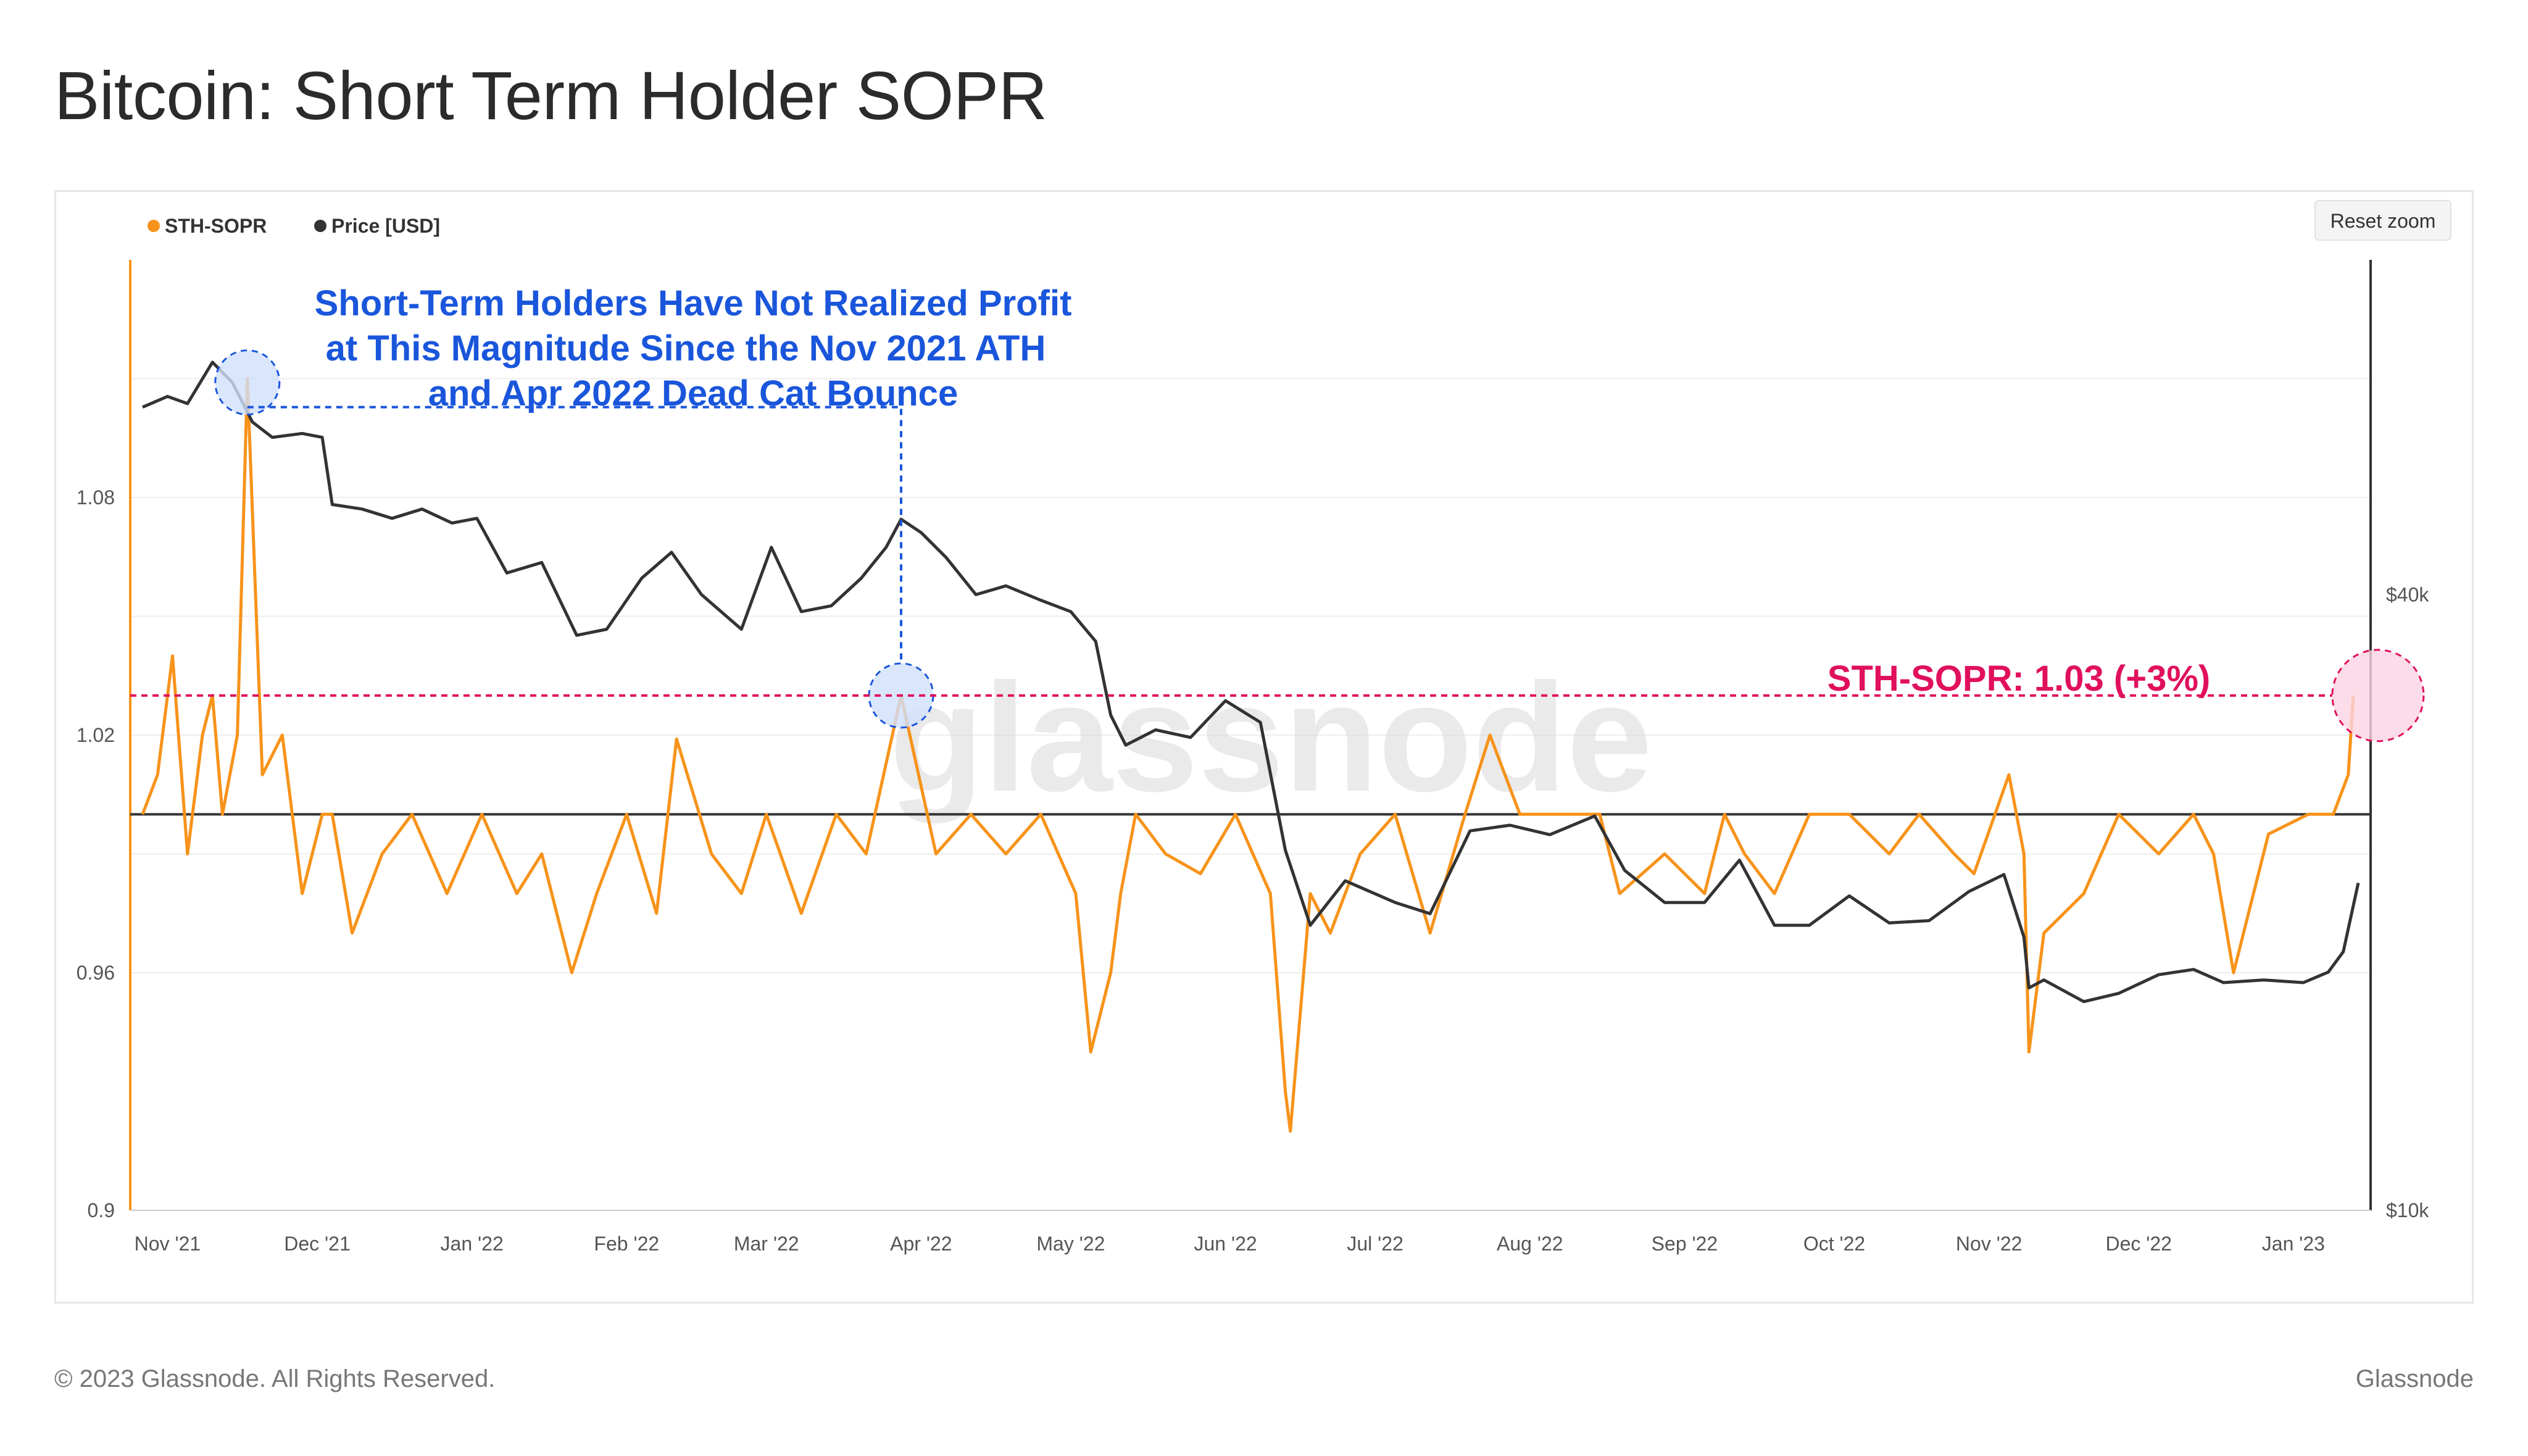  What do you see at coordinates (320, 226) in the screenshot?
I see `legend-price-marker` at bounding box center [320, 226].